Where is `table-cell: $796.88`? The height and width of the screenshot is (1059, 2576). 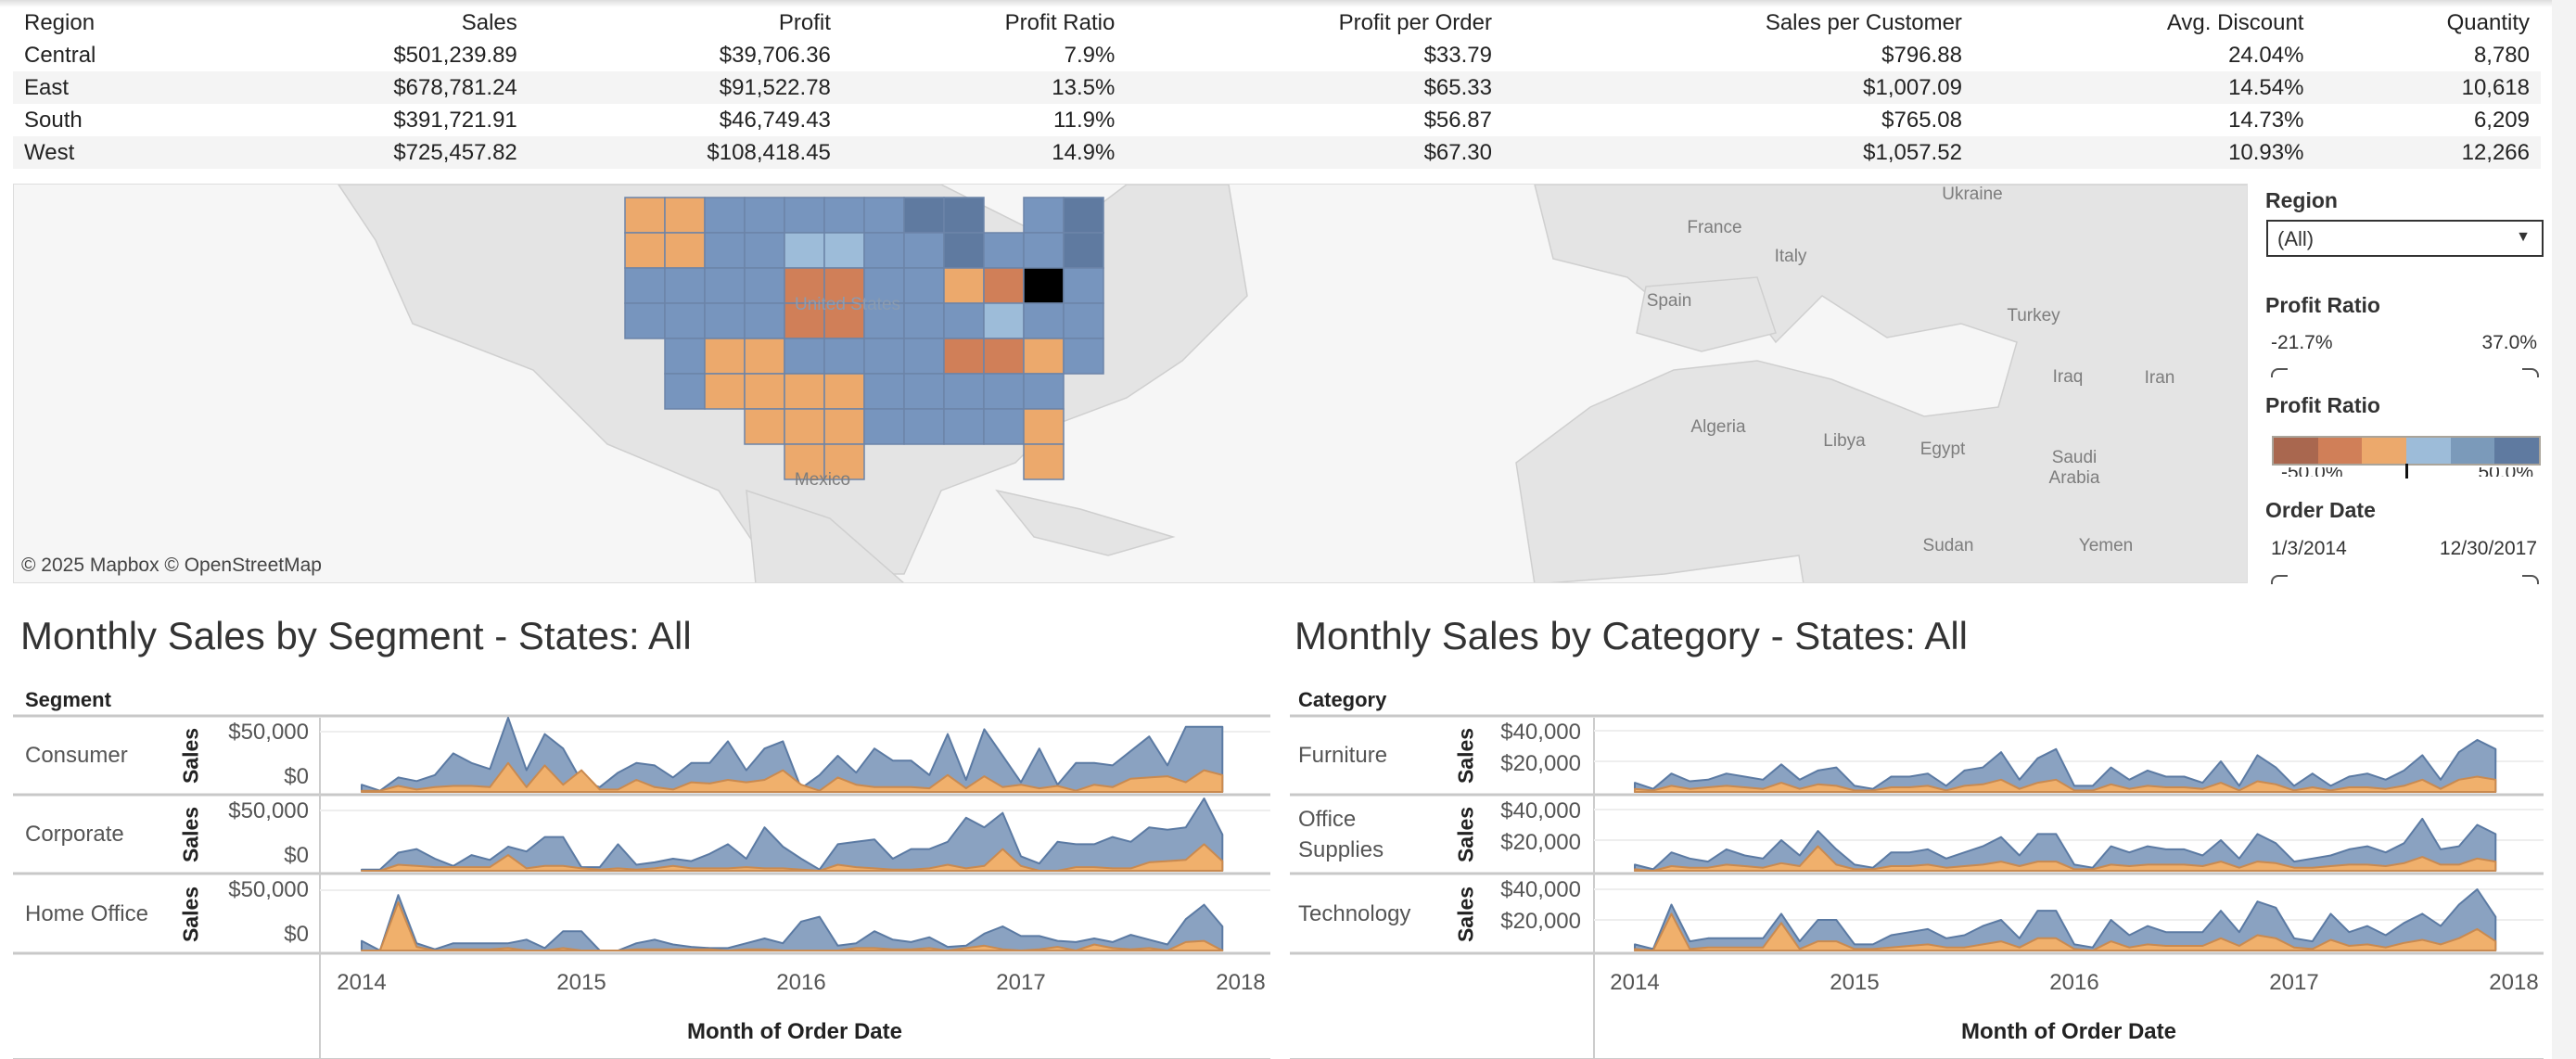 table-cell: $796.88 is located at coordinates (1922, 55).